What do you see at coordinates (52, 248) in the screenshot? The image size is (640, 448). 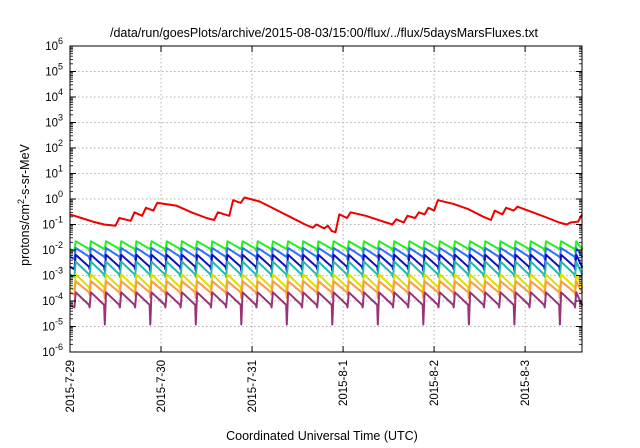 I see `y-tick-label: 10⁻²` at bounding box center [52, 248].